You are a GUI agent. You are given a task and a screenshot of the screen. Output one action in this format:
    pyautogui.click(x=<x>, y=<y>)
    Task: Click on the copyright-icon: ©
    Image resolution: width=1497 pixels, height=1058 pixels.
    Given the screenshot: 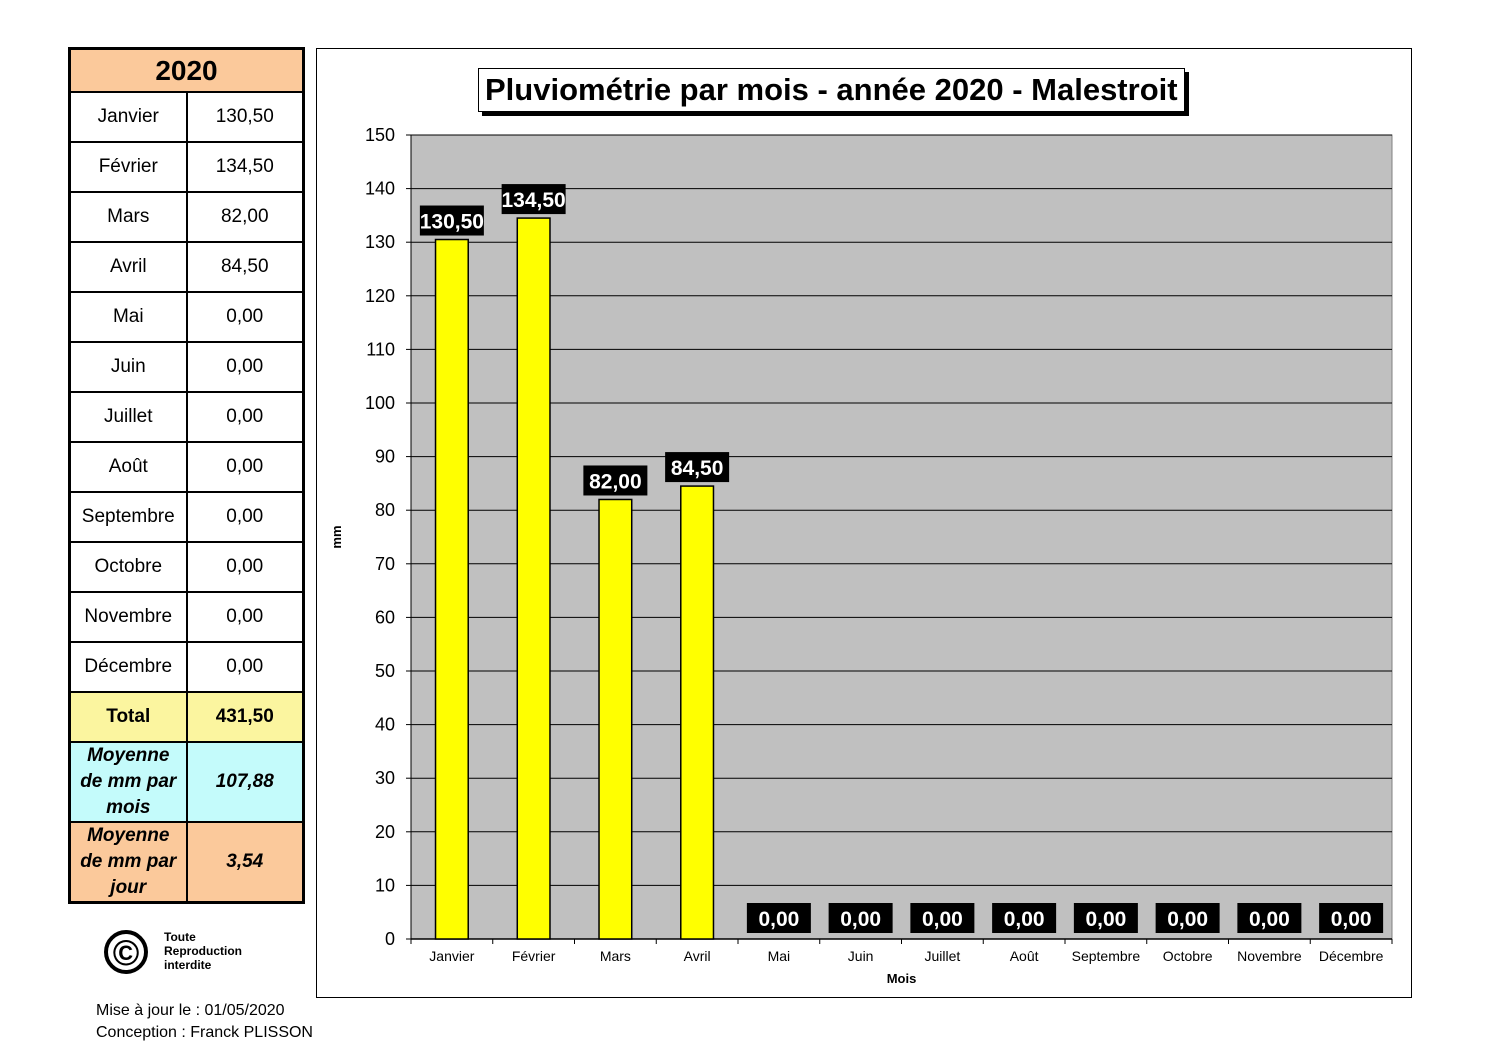 What is the action you would take?
    pyautogui.click(x=126, y=952)
    